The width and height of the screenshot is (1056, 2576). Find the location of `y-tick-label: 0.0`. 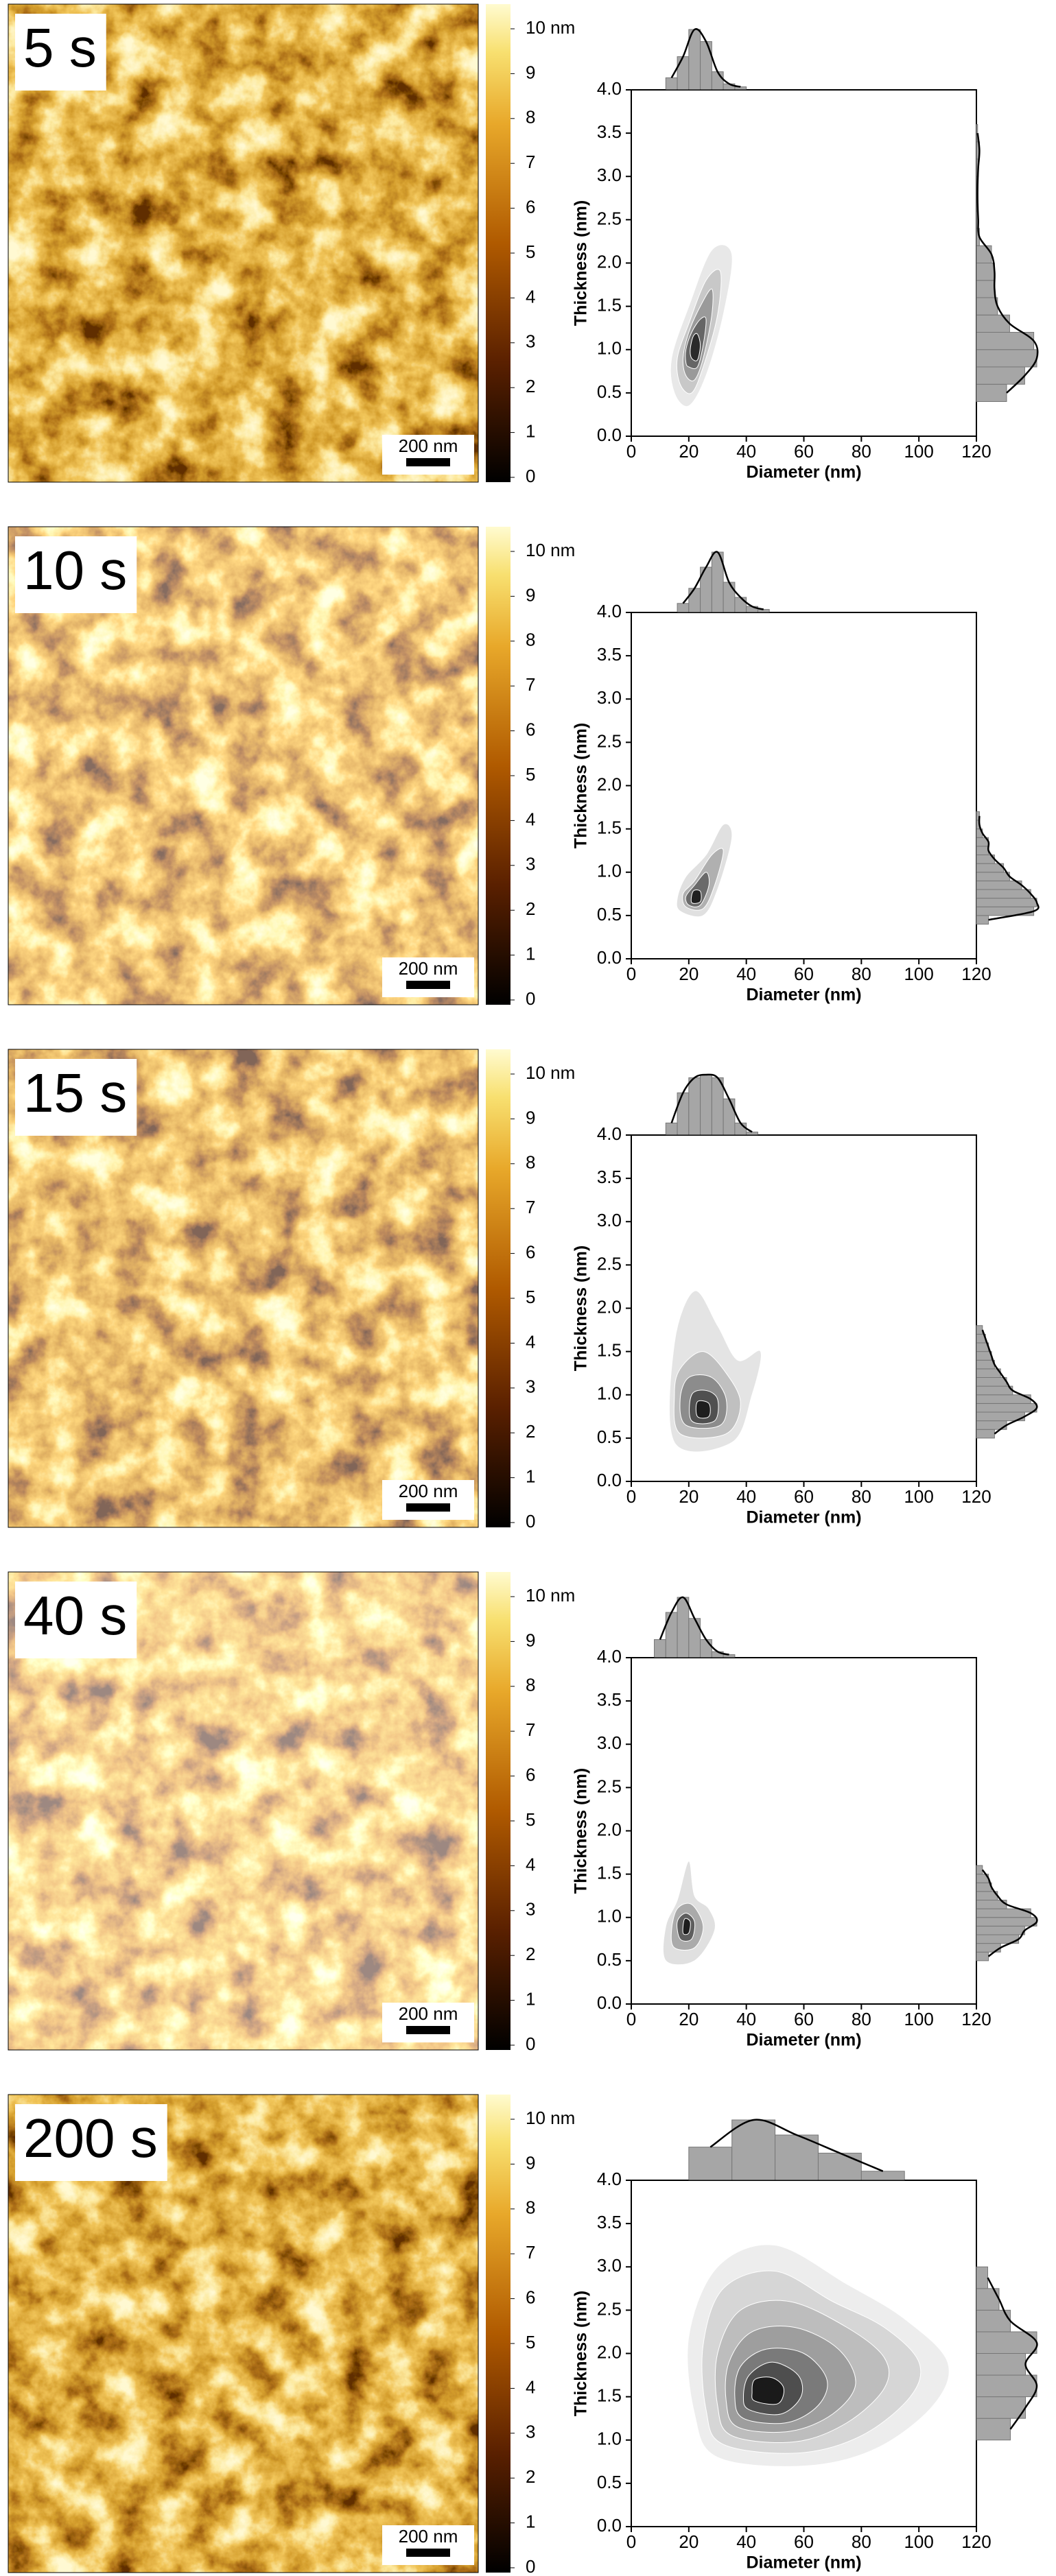

y-tick-label: 0.0 is located at coordinates (609, 435).